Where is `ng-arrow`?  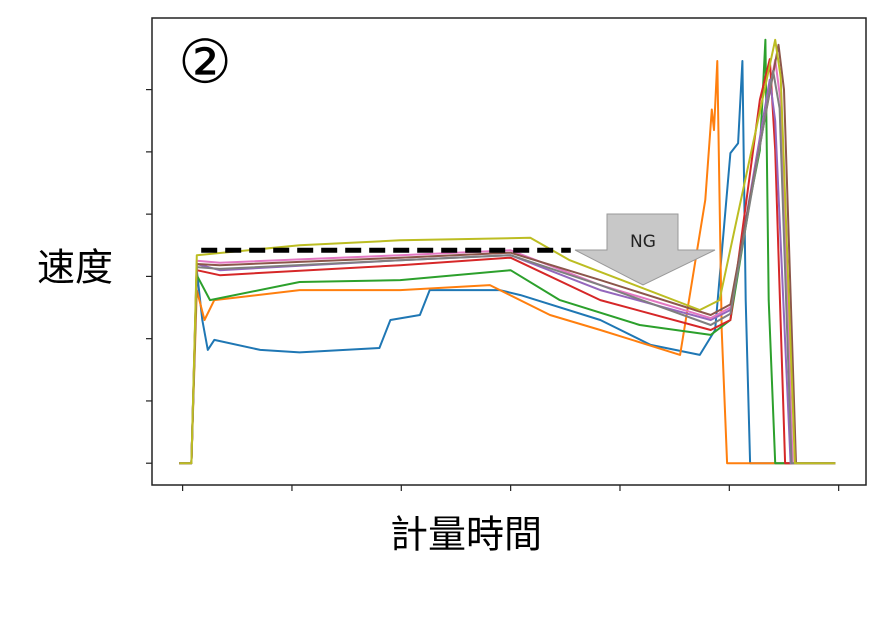
ng-arrow is located at coordinates (645, 249).